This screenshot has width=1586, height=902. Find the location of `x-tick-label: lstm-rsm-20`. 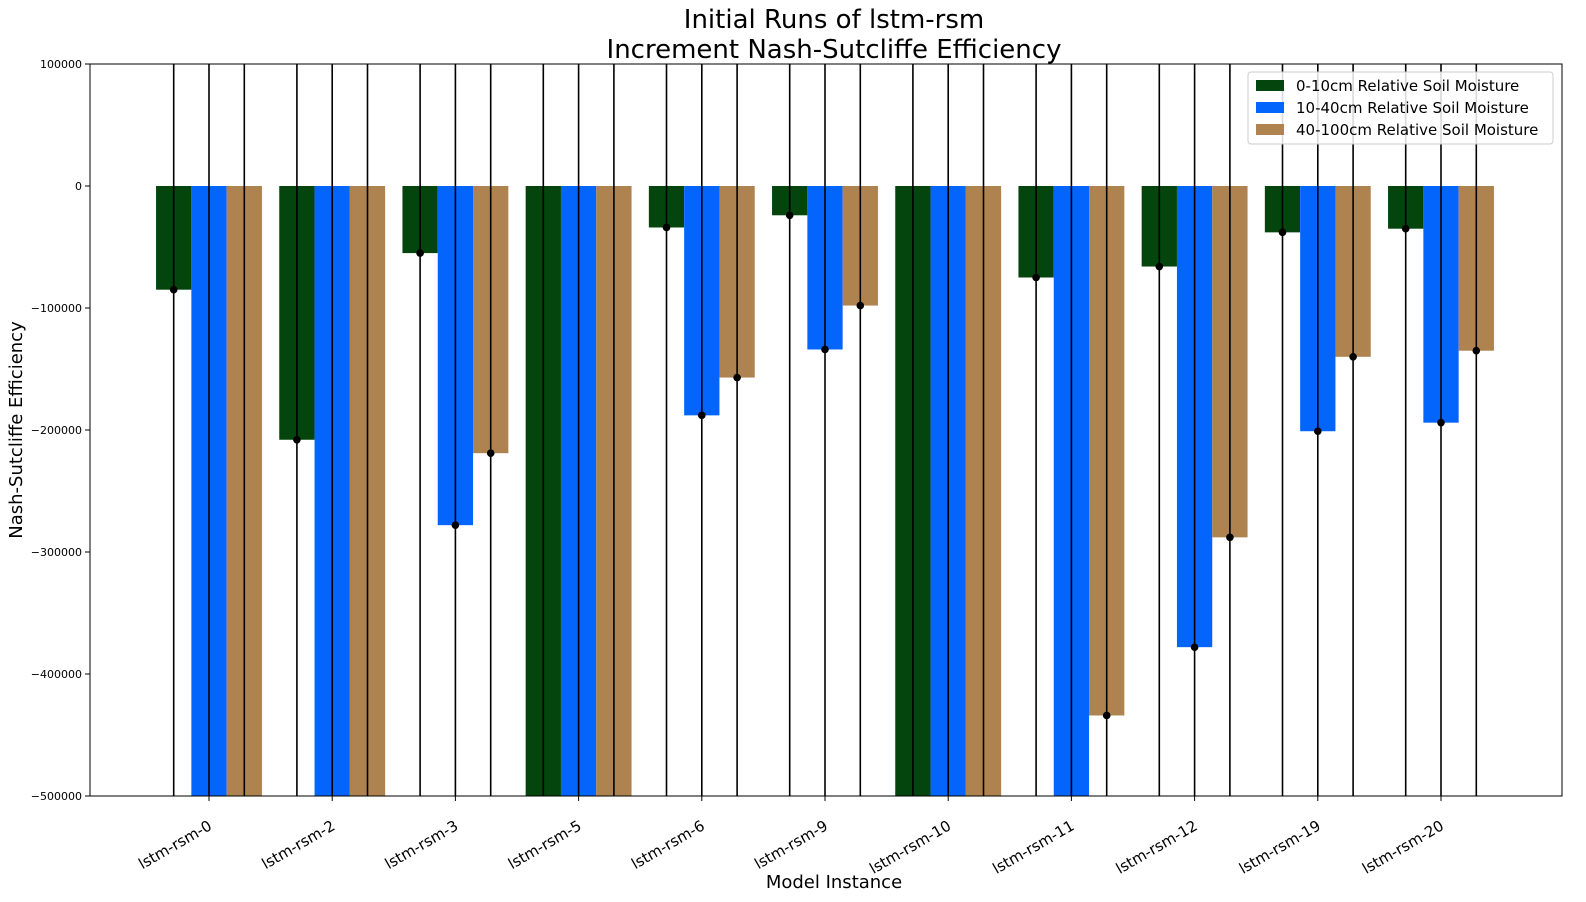

x-tick-label: lstm-rsm-20 is located at coordinates (1403, 847).